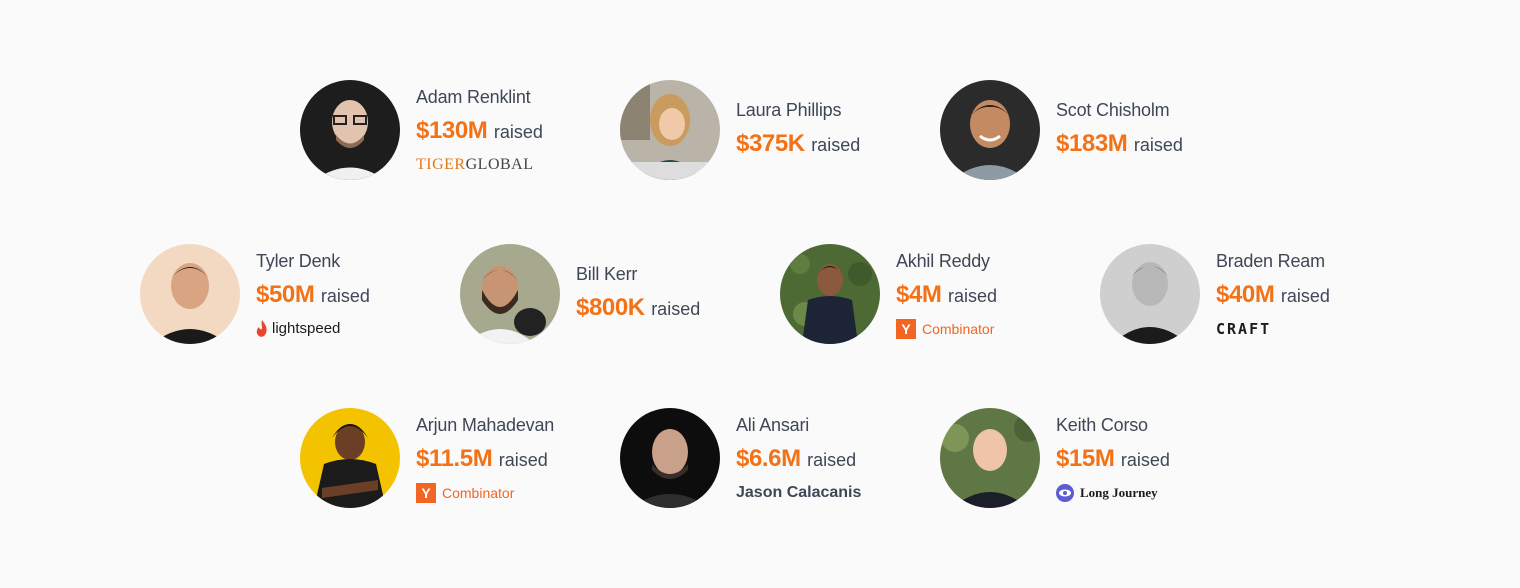 The height and width of the screenshot is (588, 1520). Describe the element at coordinates (610, 307) in the screenshot. I see `amount-raised: $800K` at that location.